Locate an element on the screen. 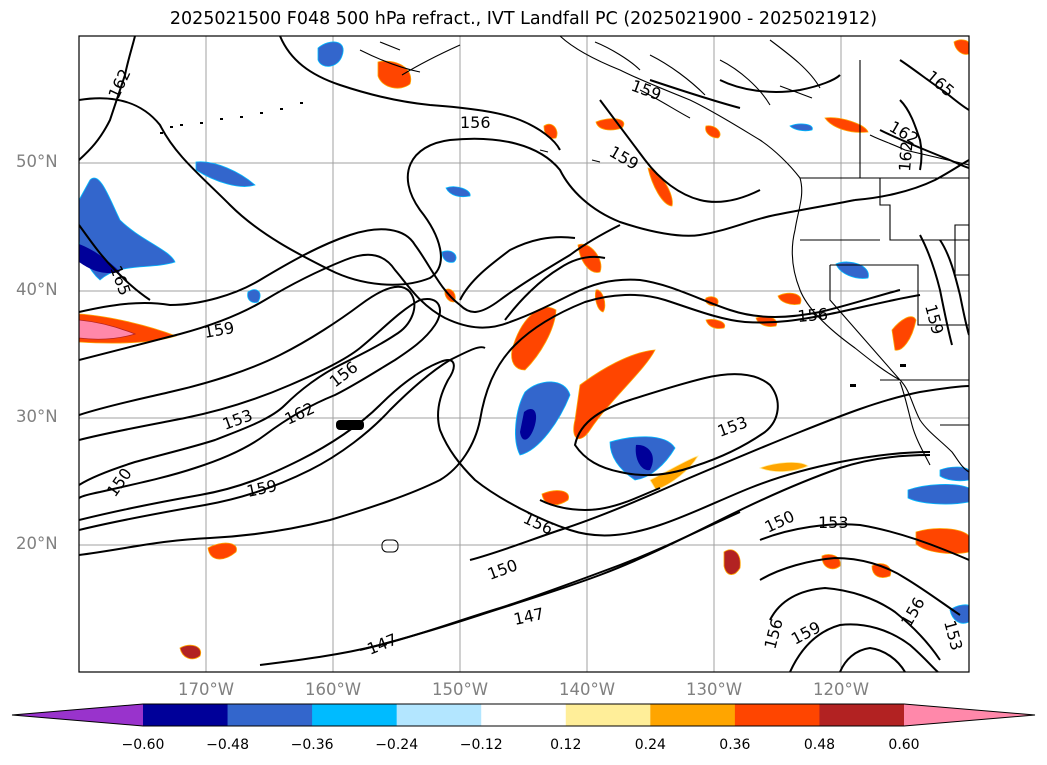 The width and height of the screenshot is (1047, 765). colorbar is located at coordinates (523, 715).